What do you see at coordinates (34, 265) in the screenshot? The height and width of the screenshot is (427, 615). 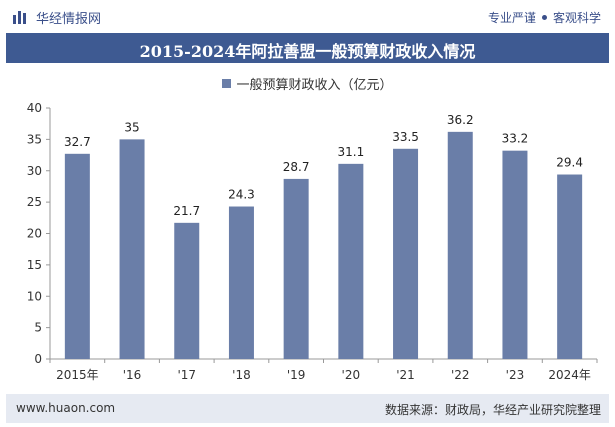 I see `y-tick-label: 15` at bounding box center [34, 265].